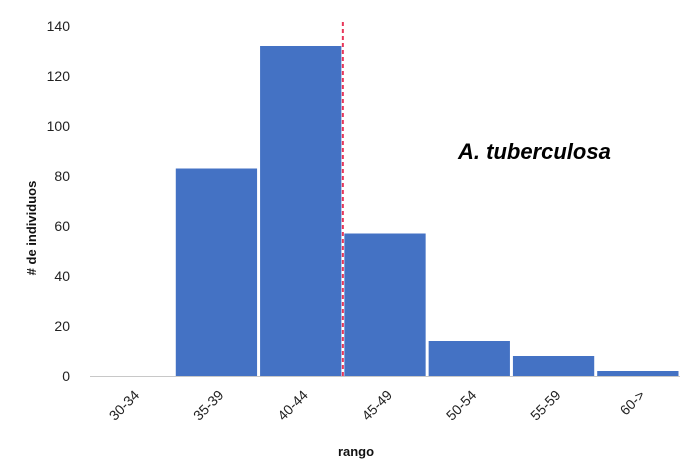 This screenshot has width=680, height=461. I want to click on y-tick-label: 20, so click(62, 326).